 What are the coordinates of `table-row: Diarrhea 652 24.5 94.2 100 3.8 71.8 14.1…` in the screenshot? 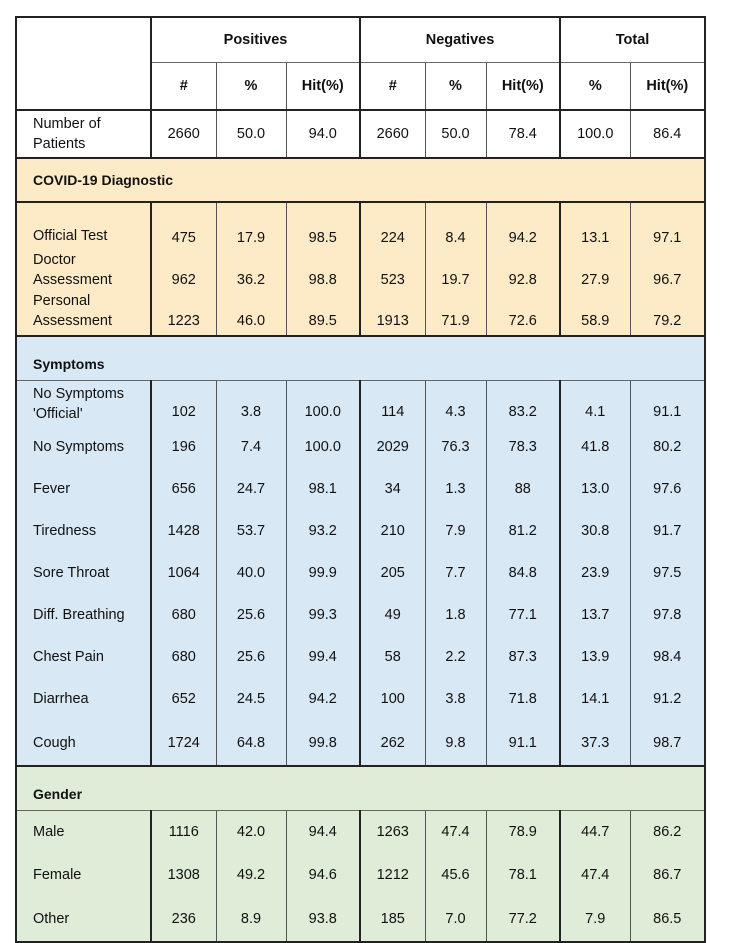 It's located at (361, 699).